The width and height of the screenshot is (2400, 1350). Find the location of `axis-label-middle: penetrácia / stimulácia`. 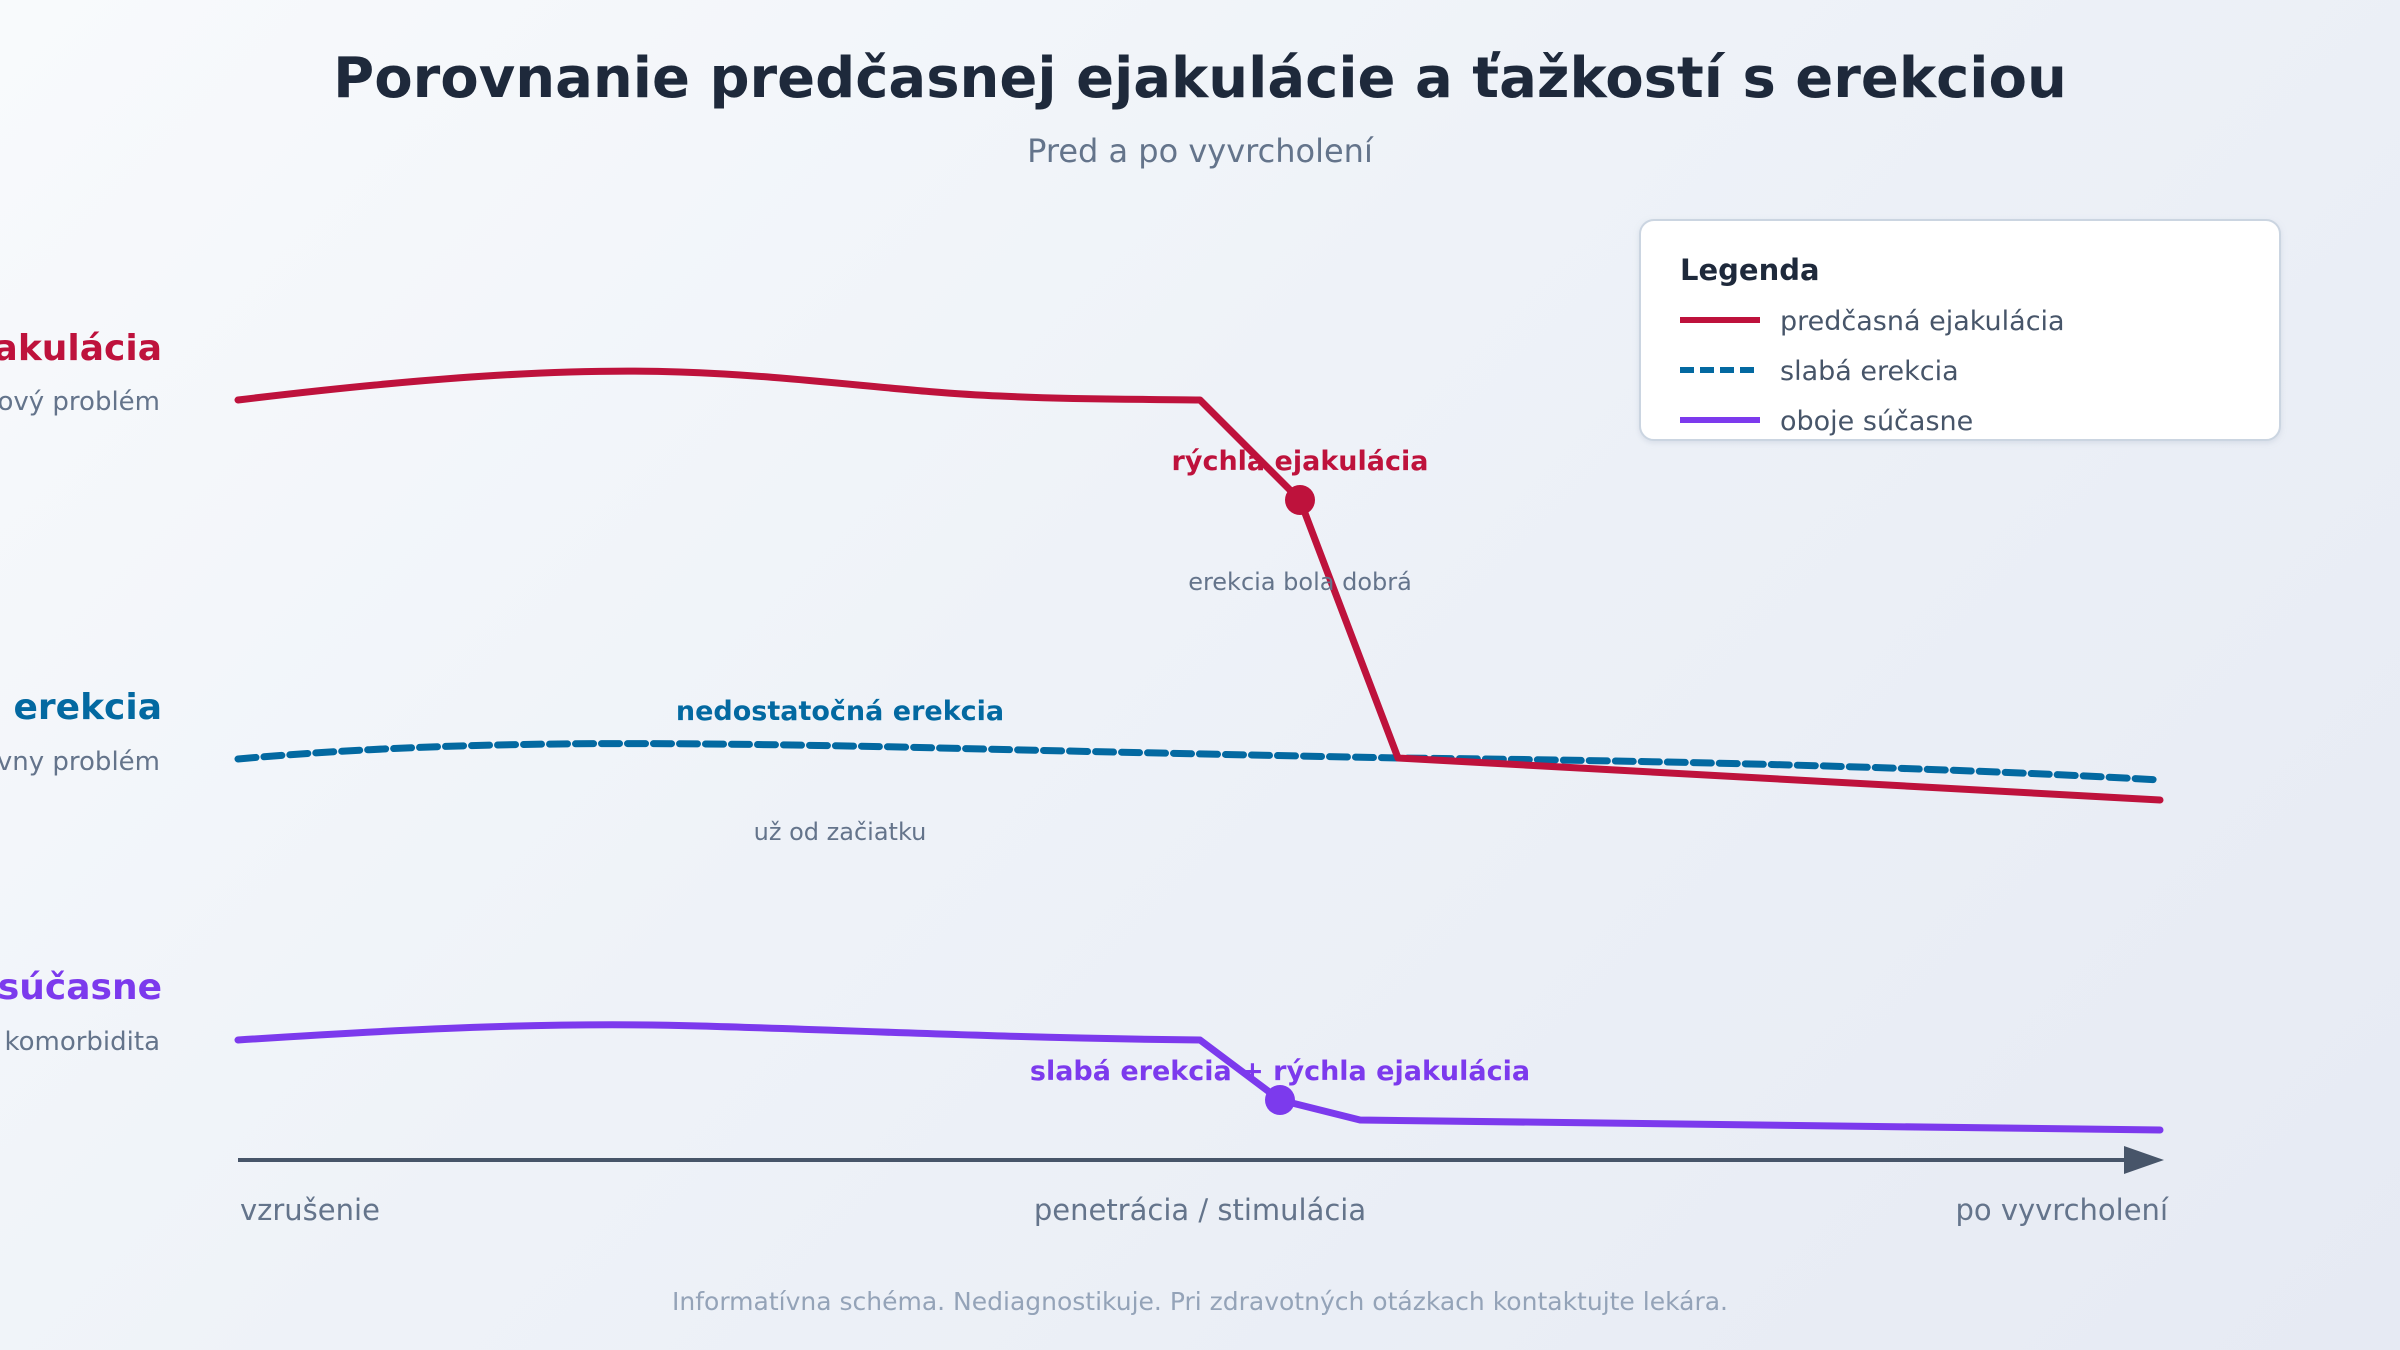

axis-label-middle: penetrácia / stimulácia is located at coordinates (1200, 1210).